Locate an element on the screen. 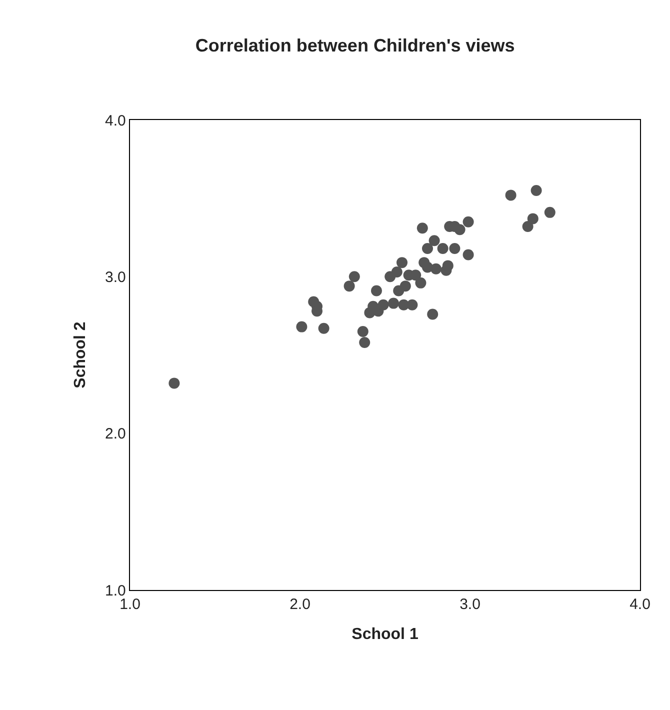  chart-title: Correlation between Children's views is located at coordinates (355, 46).